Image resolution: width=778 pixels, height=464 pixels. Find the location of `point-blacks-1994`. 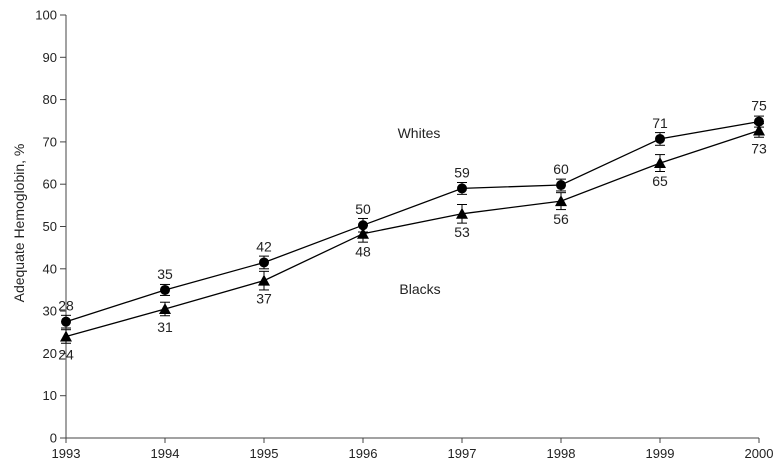

point-blacks-1994 is located at coordinates (165, 308).